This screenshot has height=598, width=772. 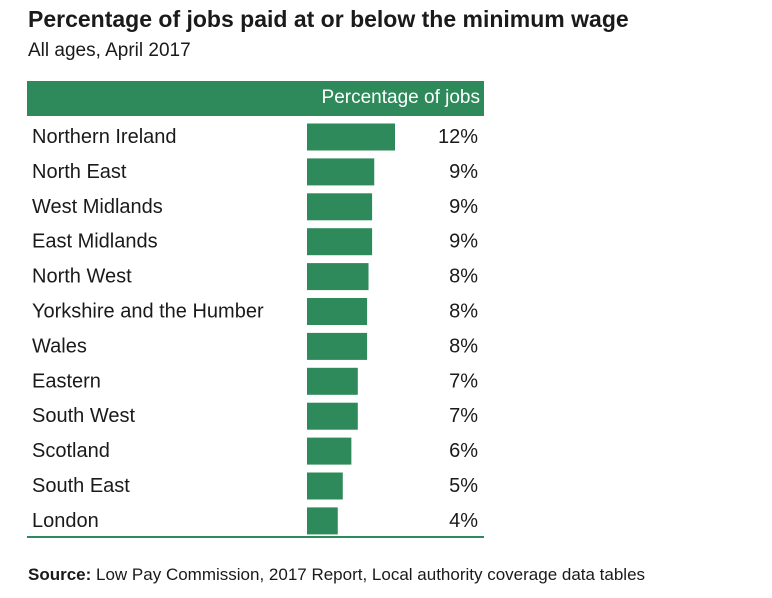 I want to click on chart-subtitle: All ages, April 2017, so click(x=109, y=50).